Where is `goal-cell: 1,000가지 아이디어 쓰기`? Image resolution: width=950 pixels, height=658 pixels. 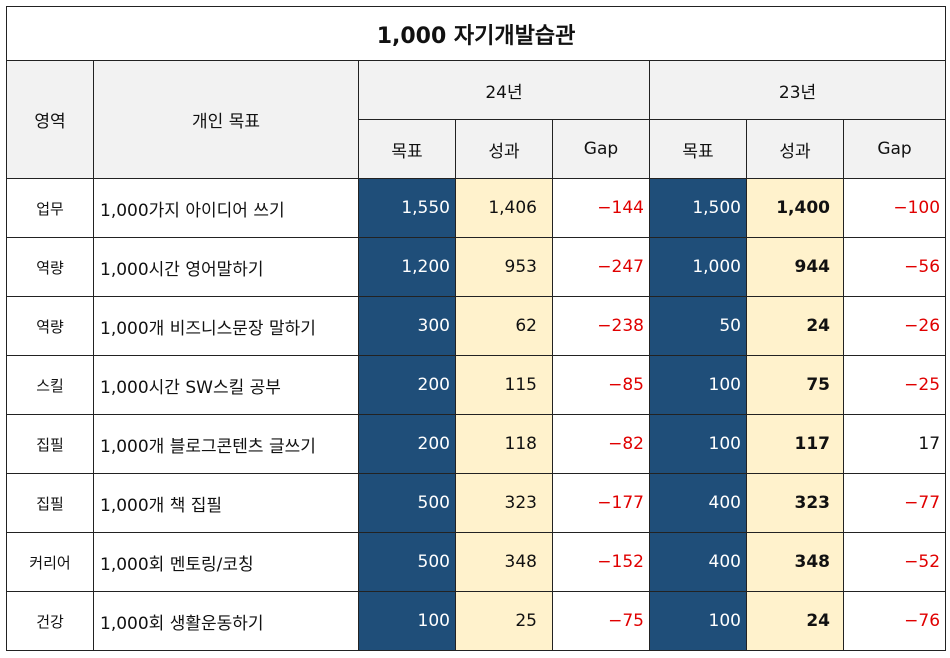 goal-cell: 1,000가지 아이디어 쓰기 is located at coordinates (226, 208).